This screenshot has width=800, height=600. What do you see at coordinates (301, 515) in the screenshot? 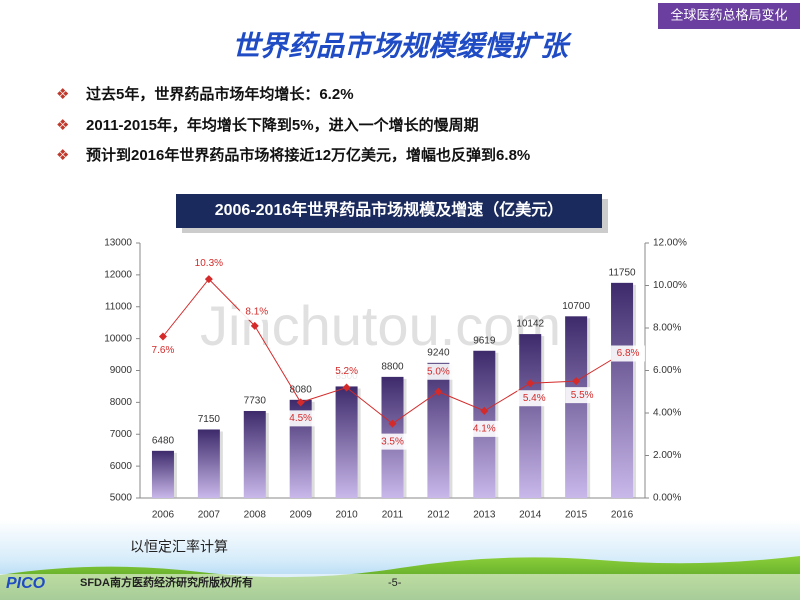
I see `x-tick-label: 2009` at bounding box center [301, 515].